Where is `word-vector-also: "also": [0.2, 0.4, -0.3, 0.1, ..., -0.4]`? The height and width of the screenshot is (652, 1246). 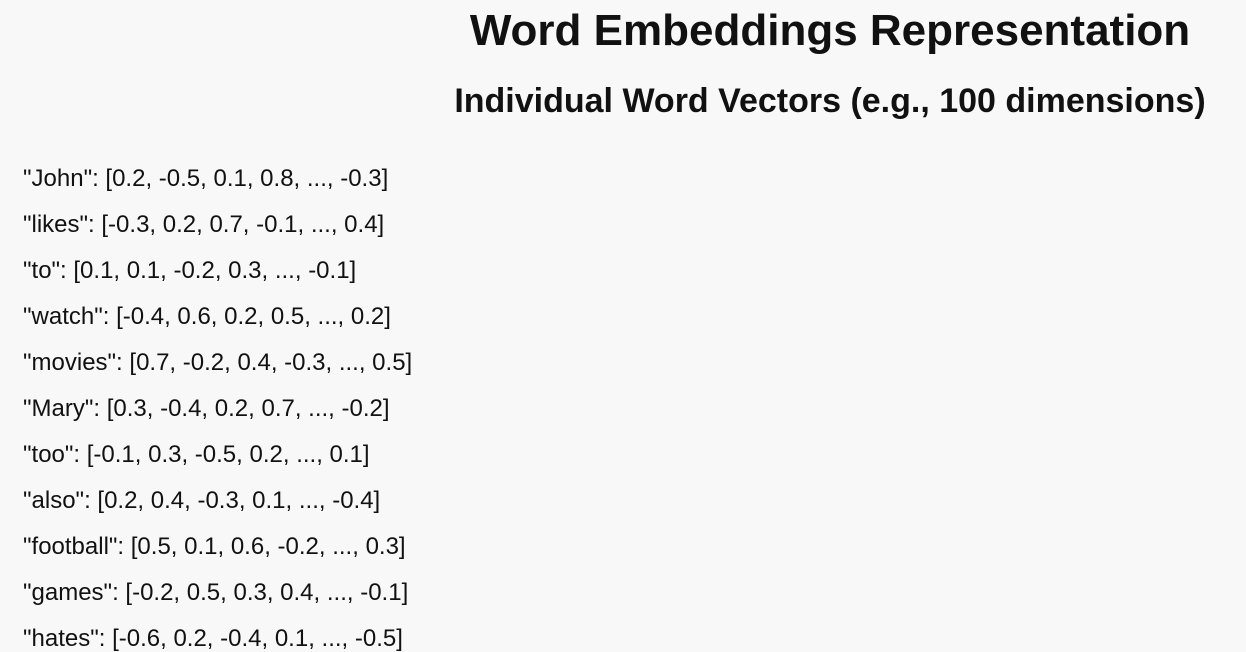 word-vector-also: "also": [0.2, 0.4, -0.3, 0.1, ..., -0.4] is located at coordinates (202, 500).